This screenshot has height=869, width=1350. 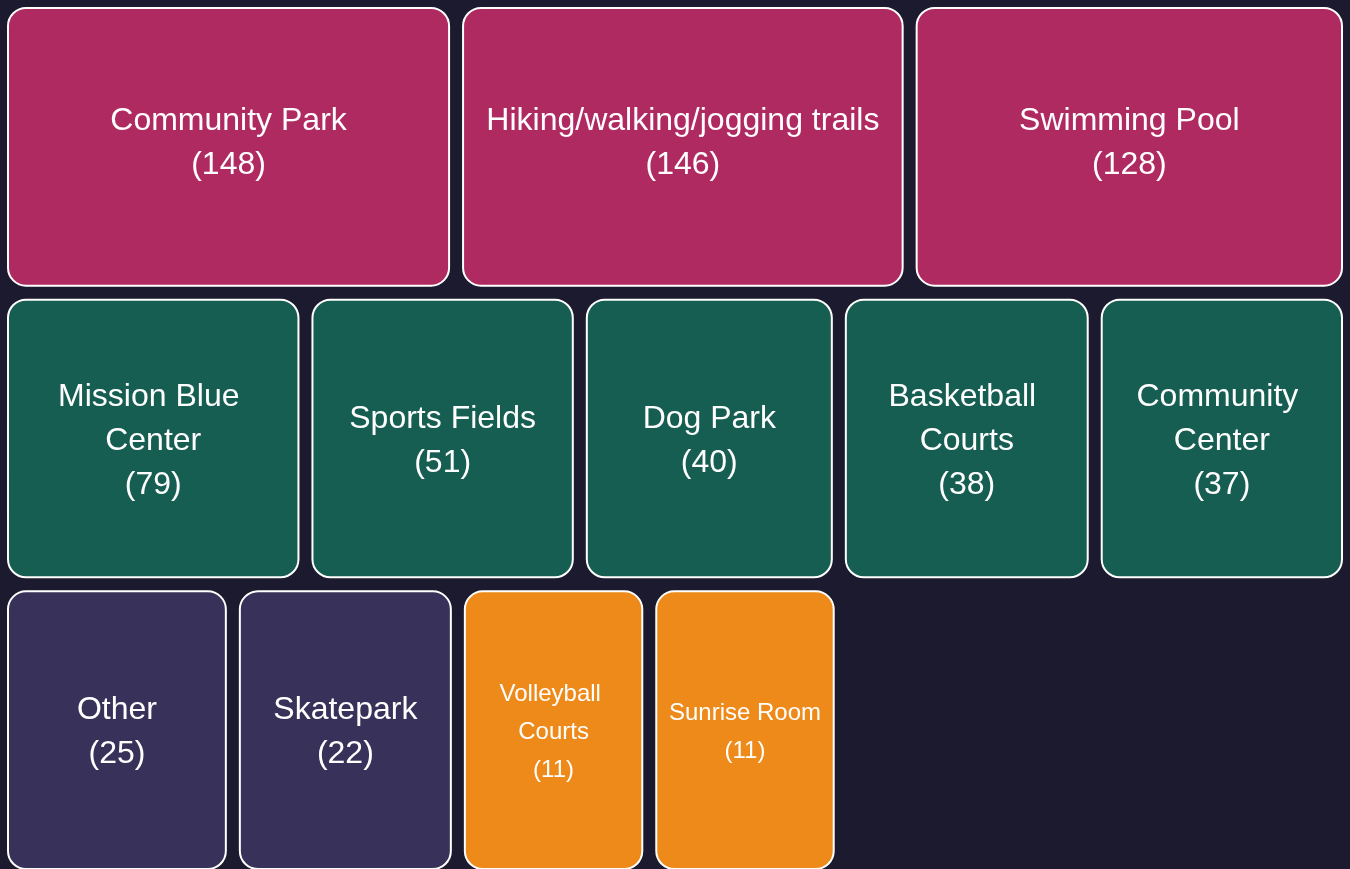 I want to click on category-label: Mission Blue Center, so click(x=153, y=416).